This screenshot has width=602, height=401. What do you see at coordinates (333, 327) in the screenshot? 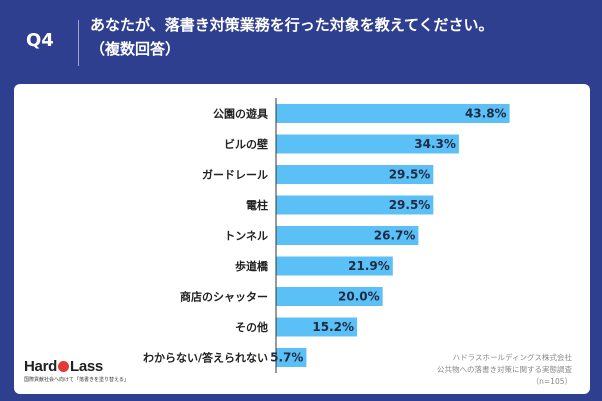
I see `value-label-7: 15.2%` at bounding box center [333, 327].